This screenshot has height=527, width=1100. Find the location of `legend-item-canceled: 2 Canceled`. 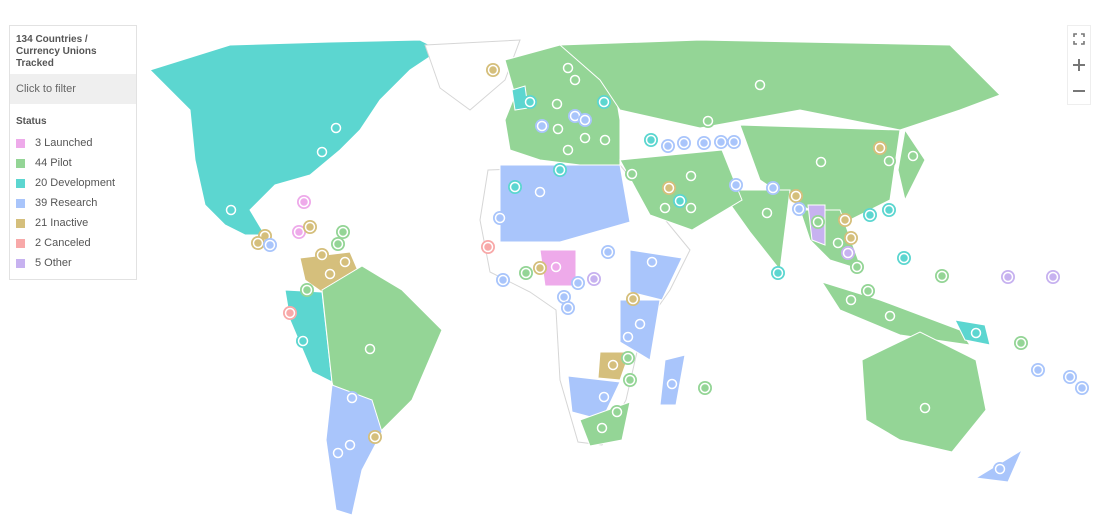

legend-item-canceled: 2 Canceled is located at coordinates (73, 243).